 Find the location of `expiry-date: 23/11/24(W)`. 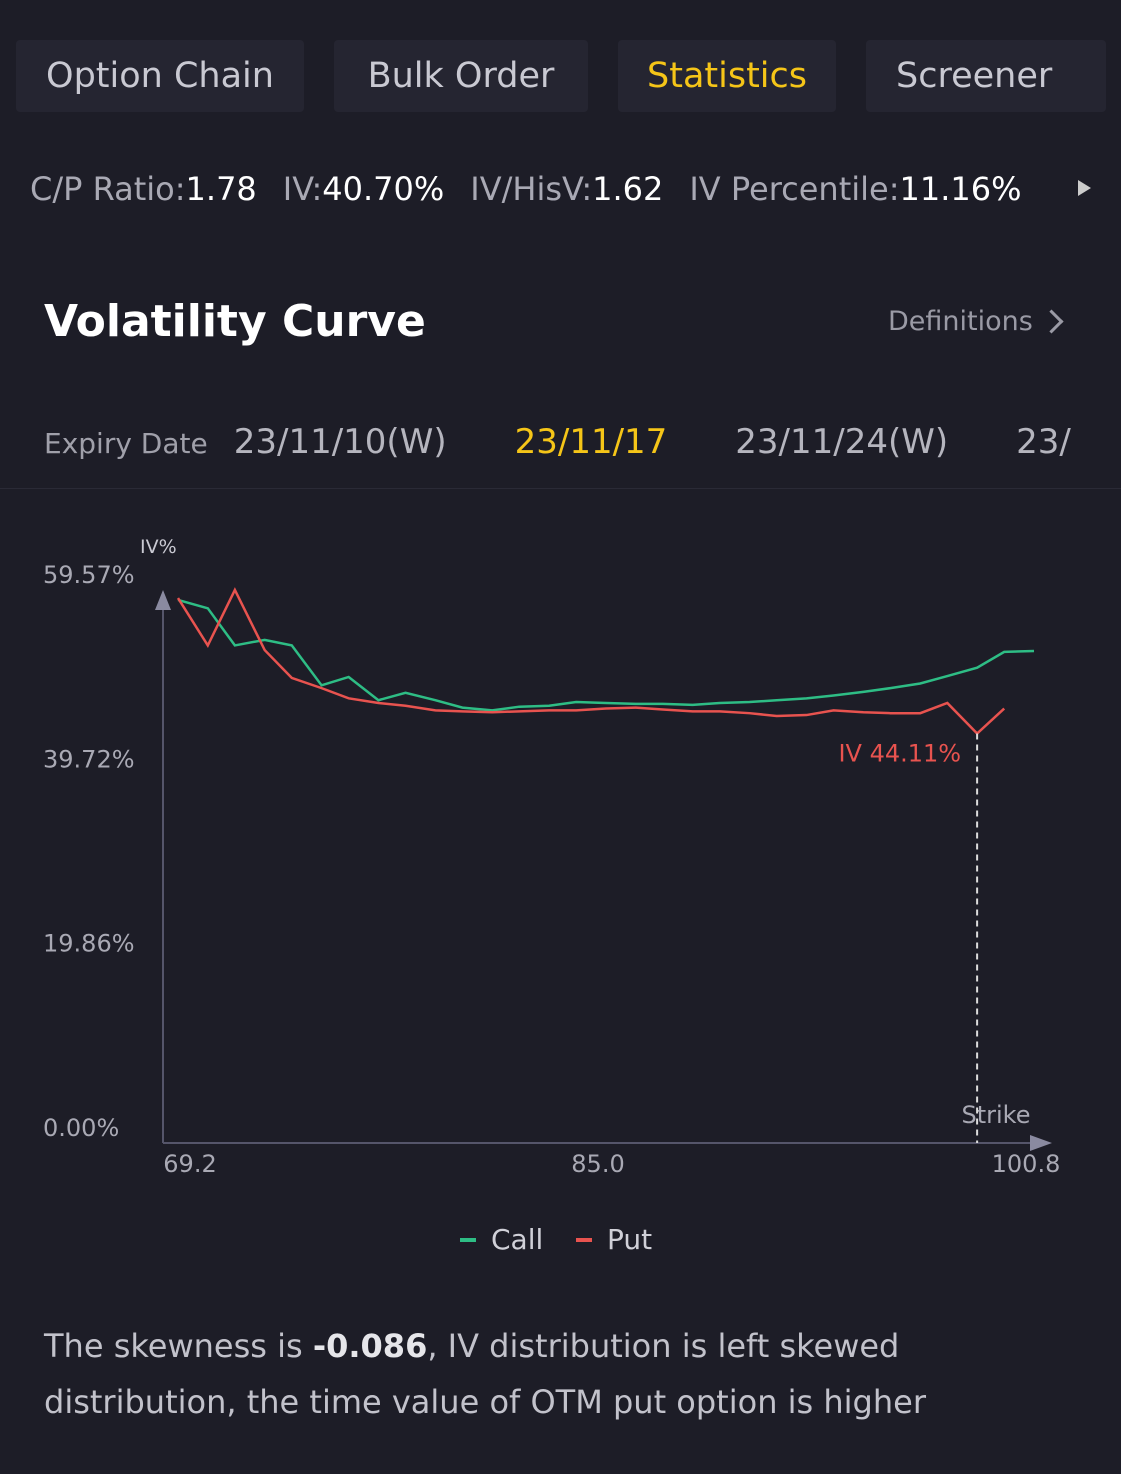

expiry-date: 23/11/24(W) is located at coordinates (842, 442).